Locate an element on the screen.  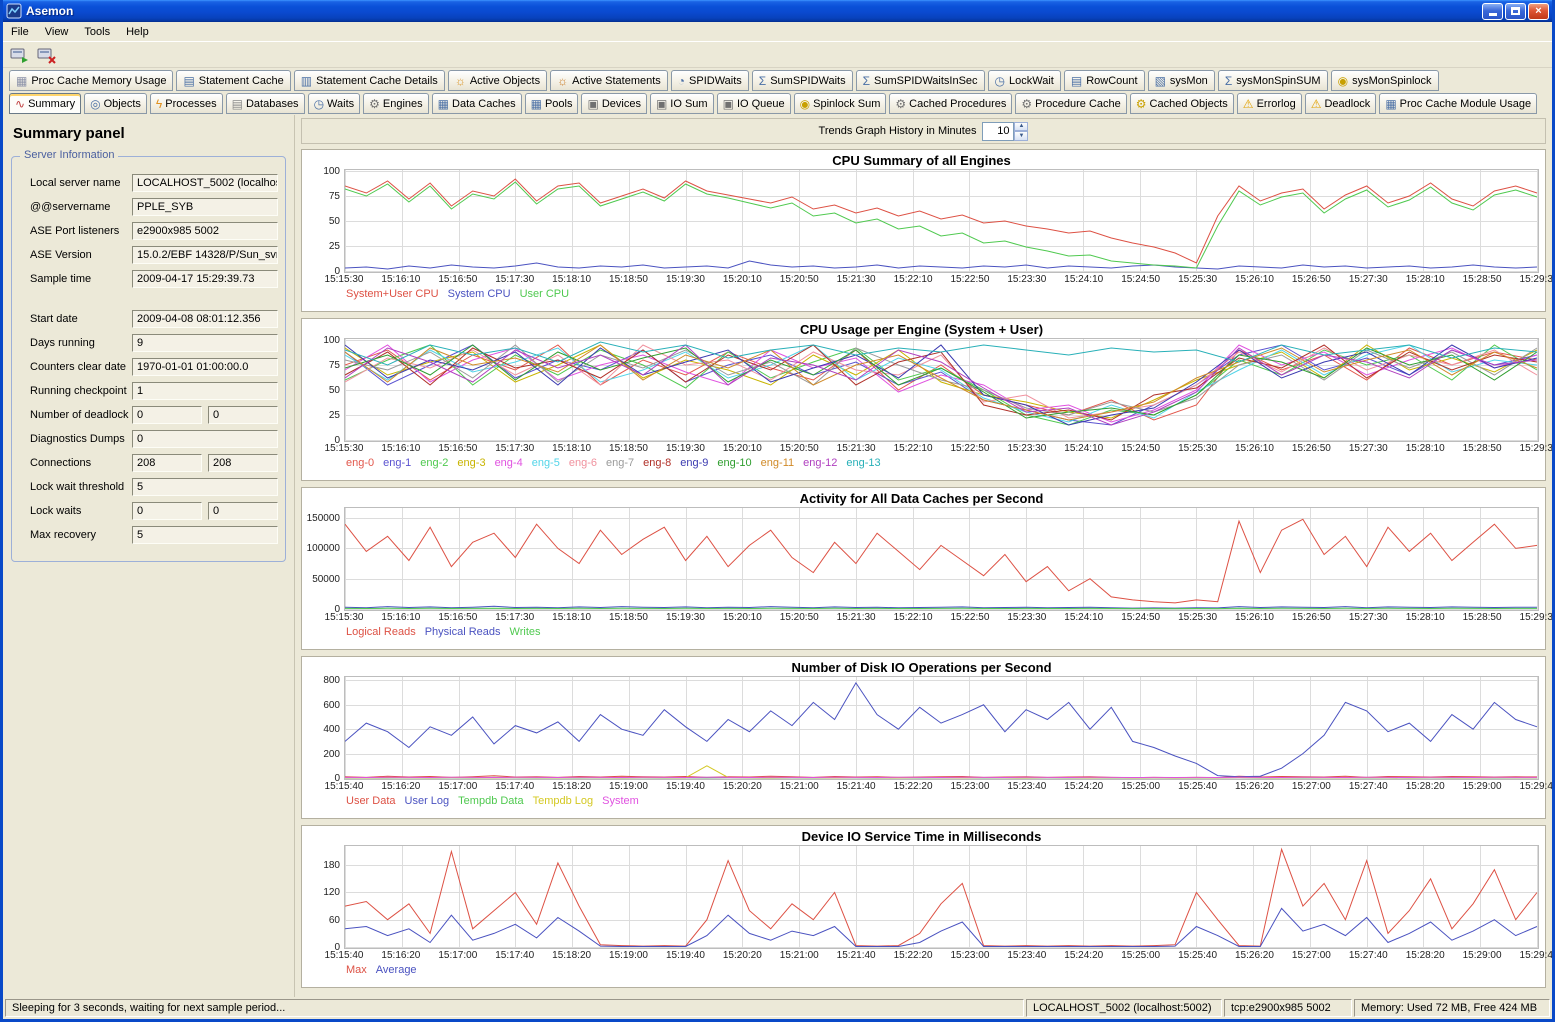
tab-sysmonspinlock: ◉ sysMonSpinlock is located at coordinates (1384, 80).